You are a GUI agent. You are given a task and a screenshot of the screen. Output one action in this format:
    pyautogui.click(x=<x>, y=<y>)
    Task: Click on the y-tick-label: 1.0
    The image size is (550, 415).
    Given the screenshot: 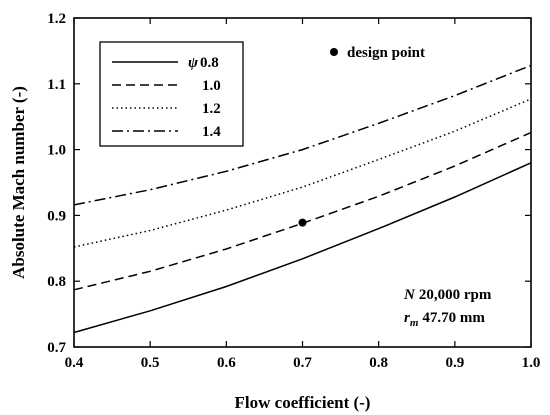 What is the action you would take?
    pyautogui.click(x=56, y=151)
    